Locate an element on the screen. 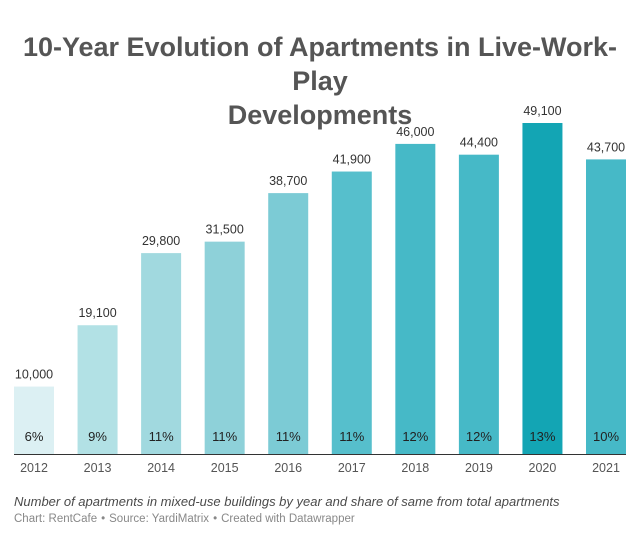 This screenshot has width=640, height=535. credit-tool: Created with Datawrapper is located at coordinates (288, 519).